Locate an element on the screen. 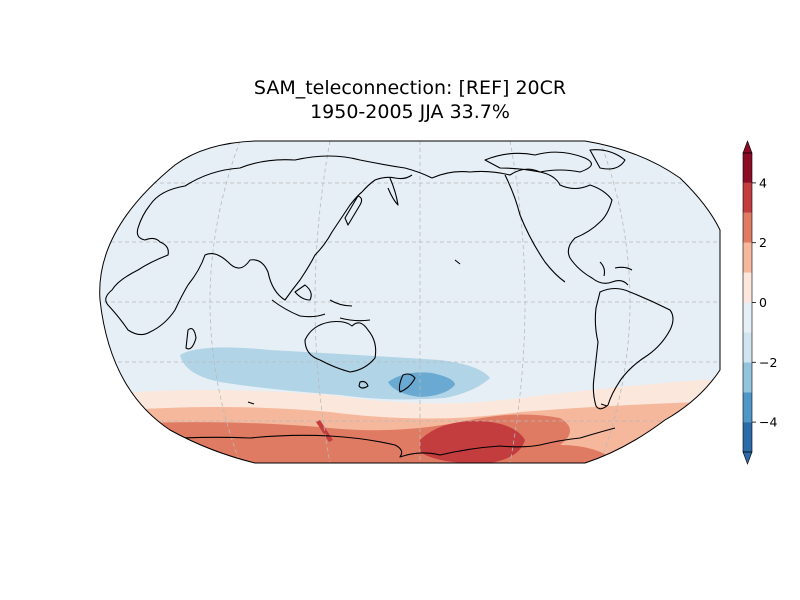 Image resolution: width=800 pixels, height=600 pixels. colorbar-tick-label: 0 is located at coordinates (763, 302).